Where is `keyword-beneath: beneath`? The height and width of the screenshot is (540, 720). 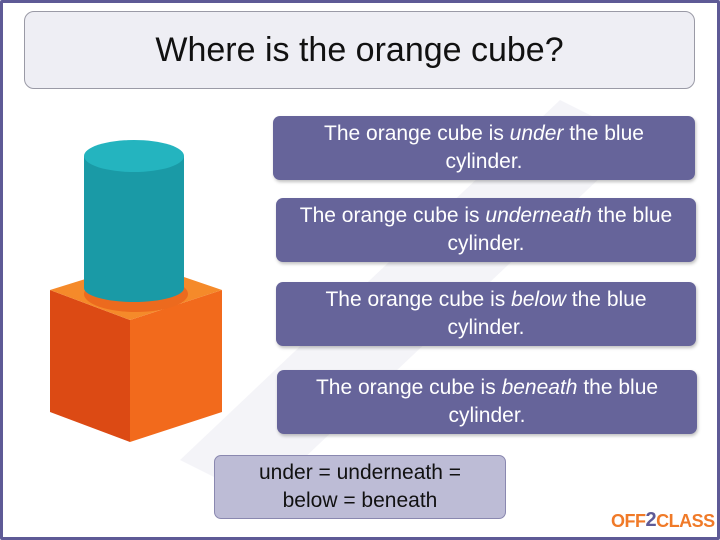
keyword-beneath: beneath is located at coordinates (539, 387).